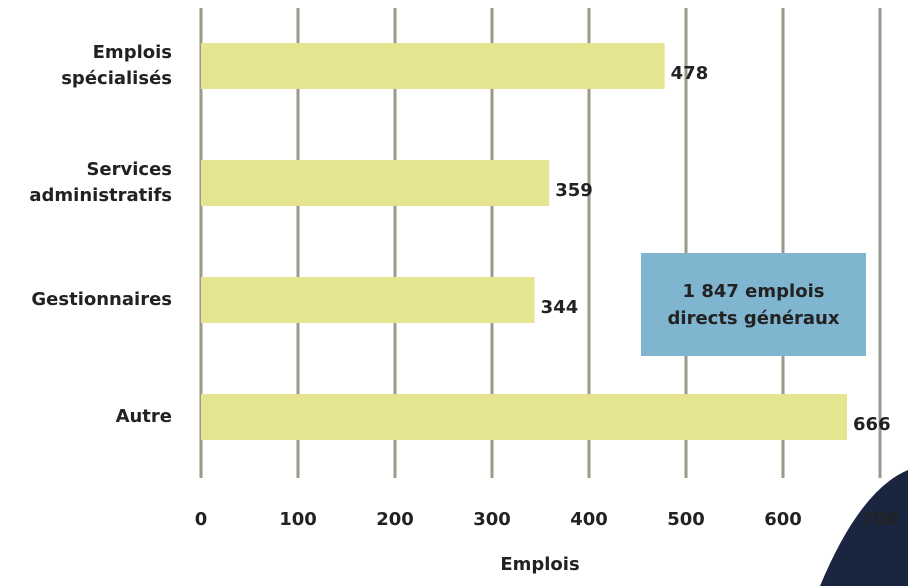 The width and height of the screenshot is (908, 586). Describe the element at coordinates (574, 190) in the screenshot. I see `data-label: 359` at that location.